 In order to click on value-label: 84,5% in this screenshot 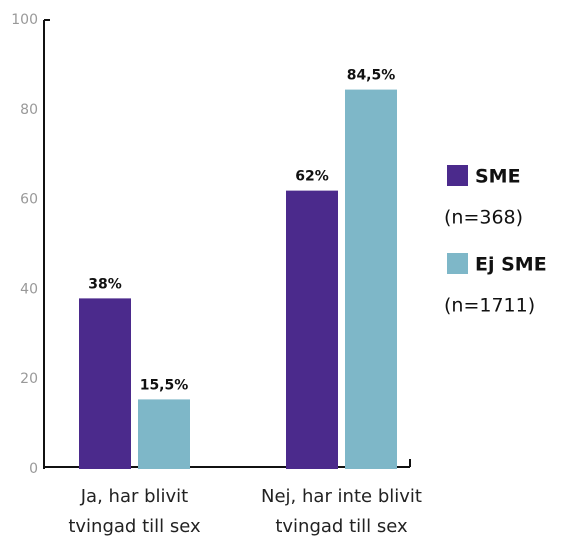, I will do `click(371, 76)`.